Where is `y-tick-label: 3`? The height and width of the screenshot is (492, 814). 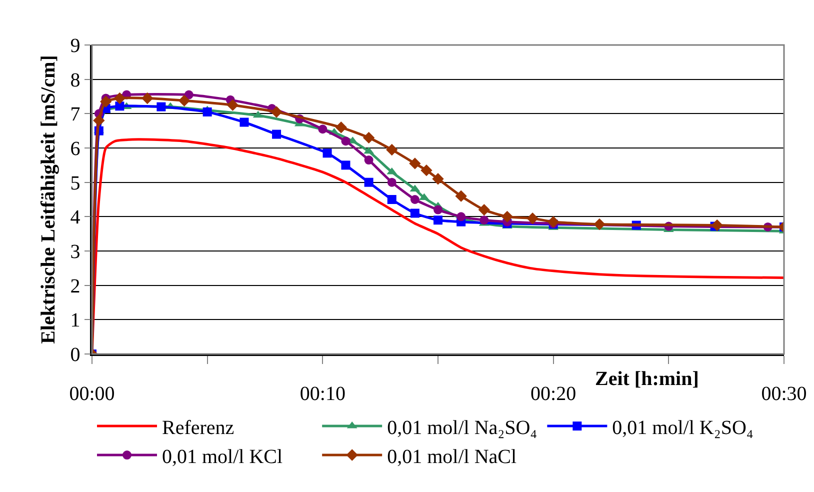
y-tick-label: 3 is located at coordinates (75, 252).